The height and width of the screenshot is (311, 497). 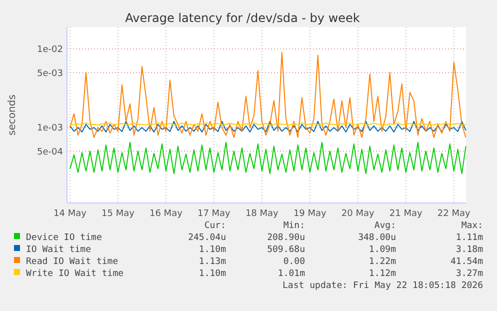 I want to click on x-tick-label: 22 May, so click(x=454, y=214).